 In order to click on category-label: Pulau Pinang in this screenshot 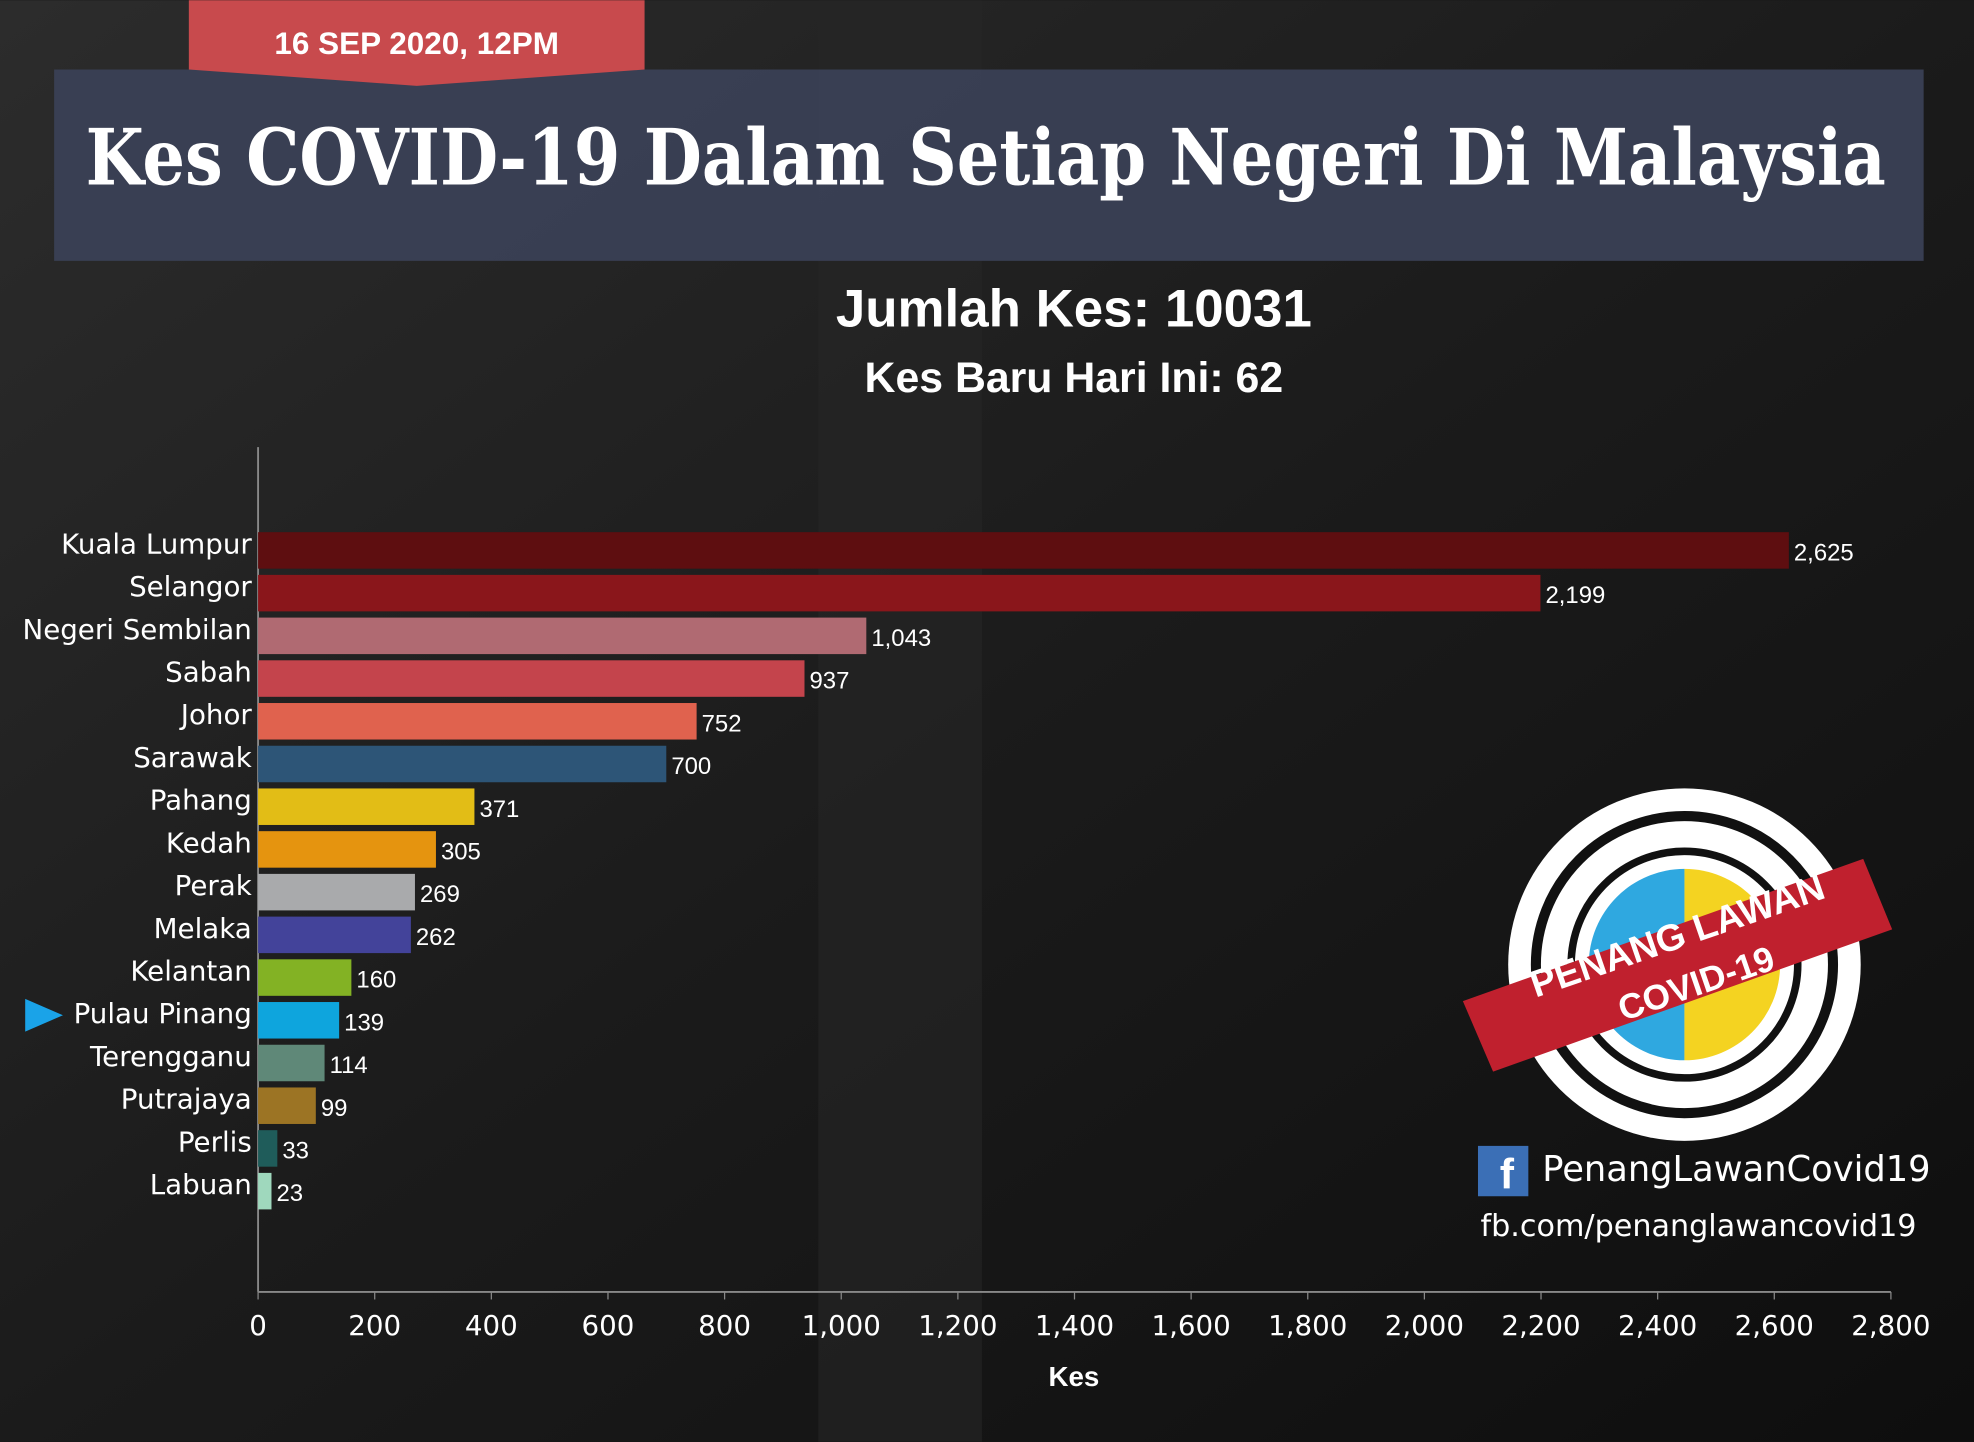, I will do `click(163, 1013)`.